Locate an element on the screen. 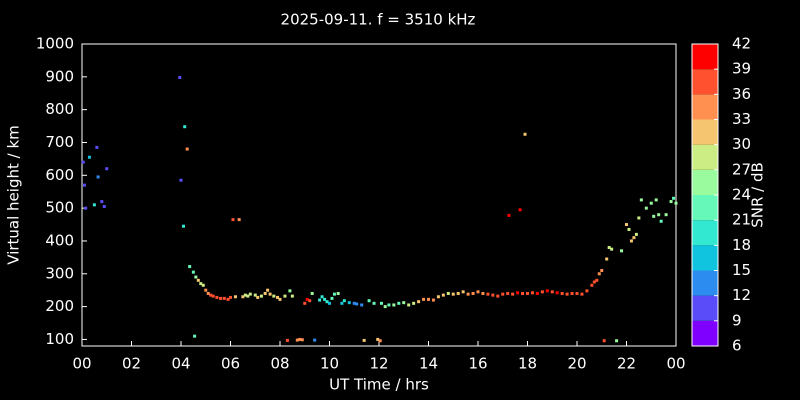  colorbar-tick-label: 30 is located at coordinates (741, 144).